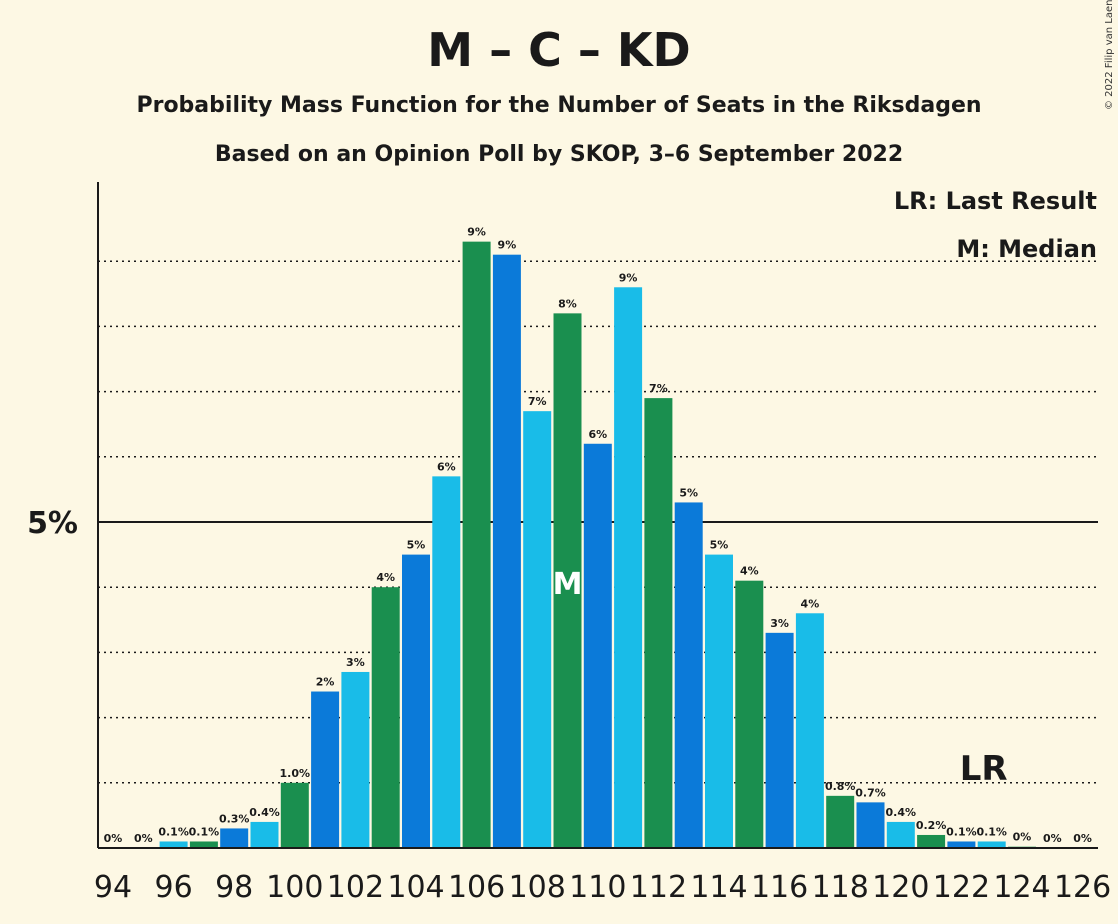 Image resolution: width=1118 pixels, height=924 pixels. Describe the element at coordinates (688, 492) in the screenshot. I see `data-label-seats-113: 5%` at that location.